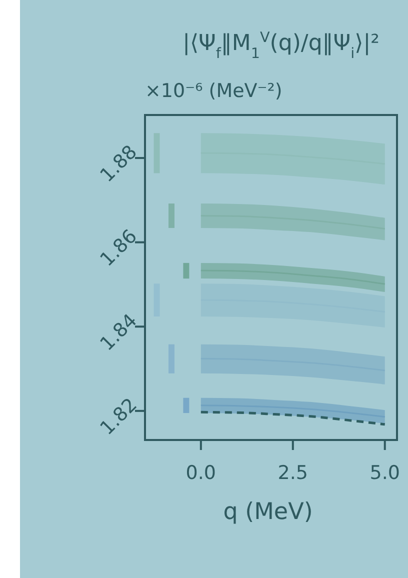  Describe the element at coordinates (268, 512) in the screenshot. I see `x-axis-title: q (MeV)` at that location.